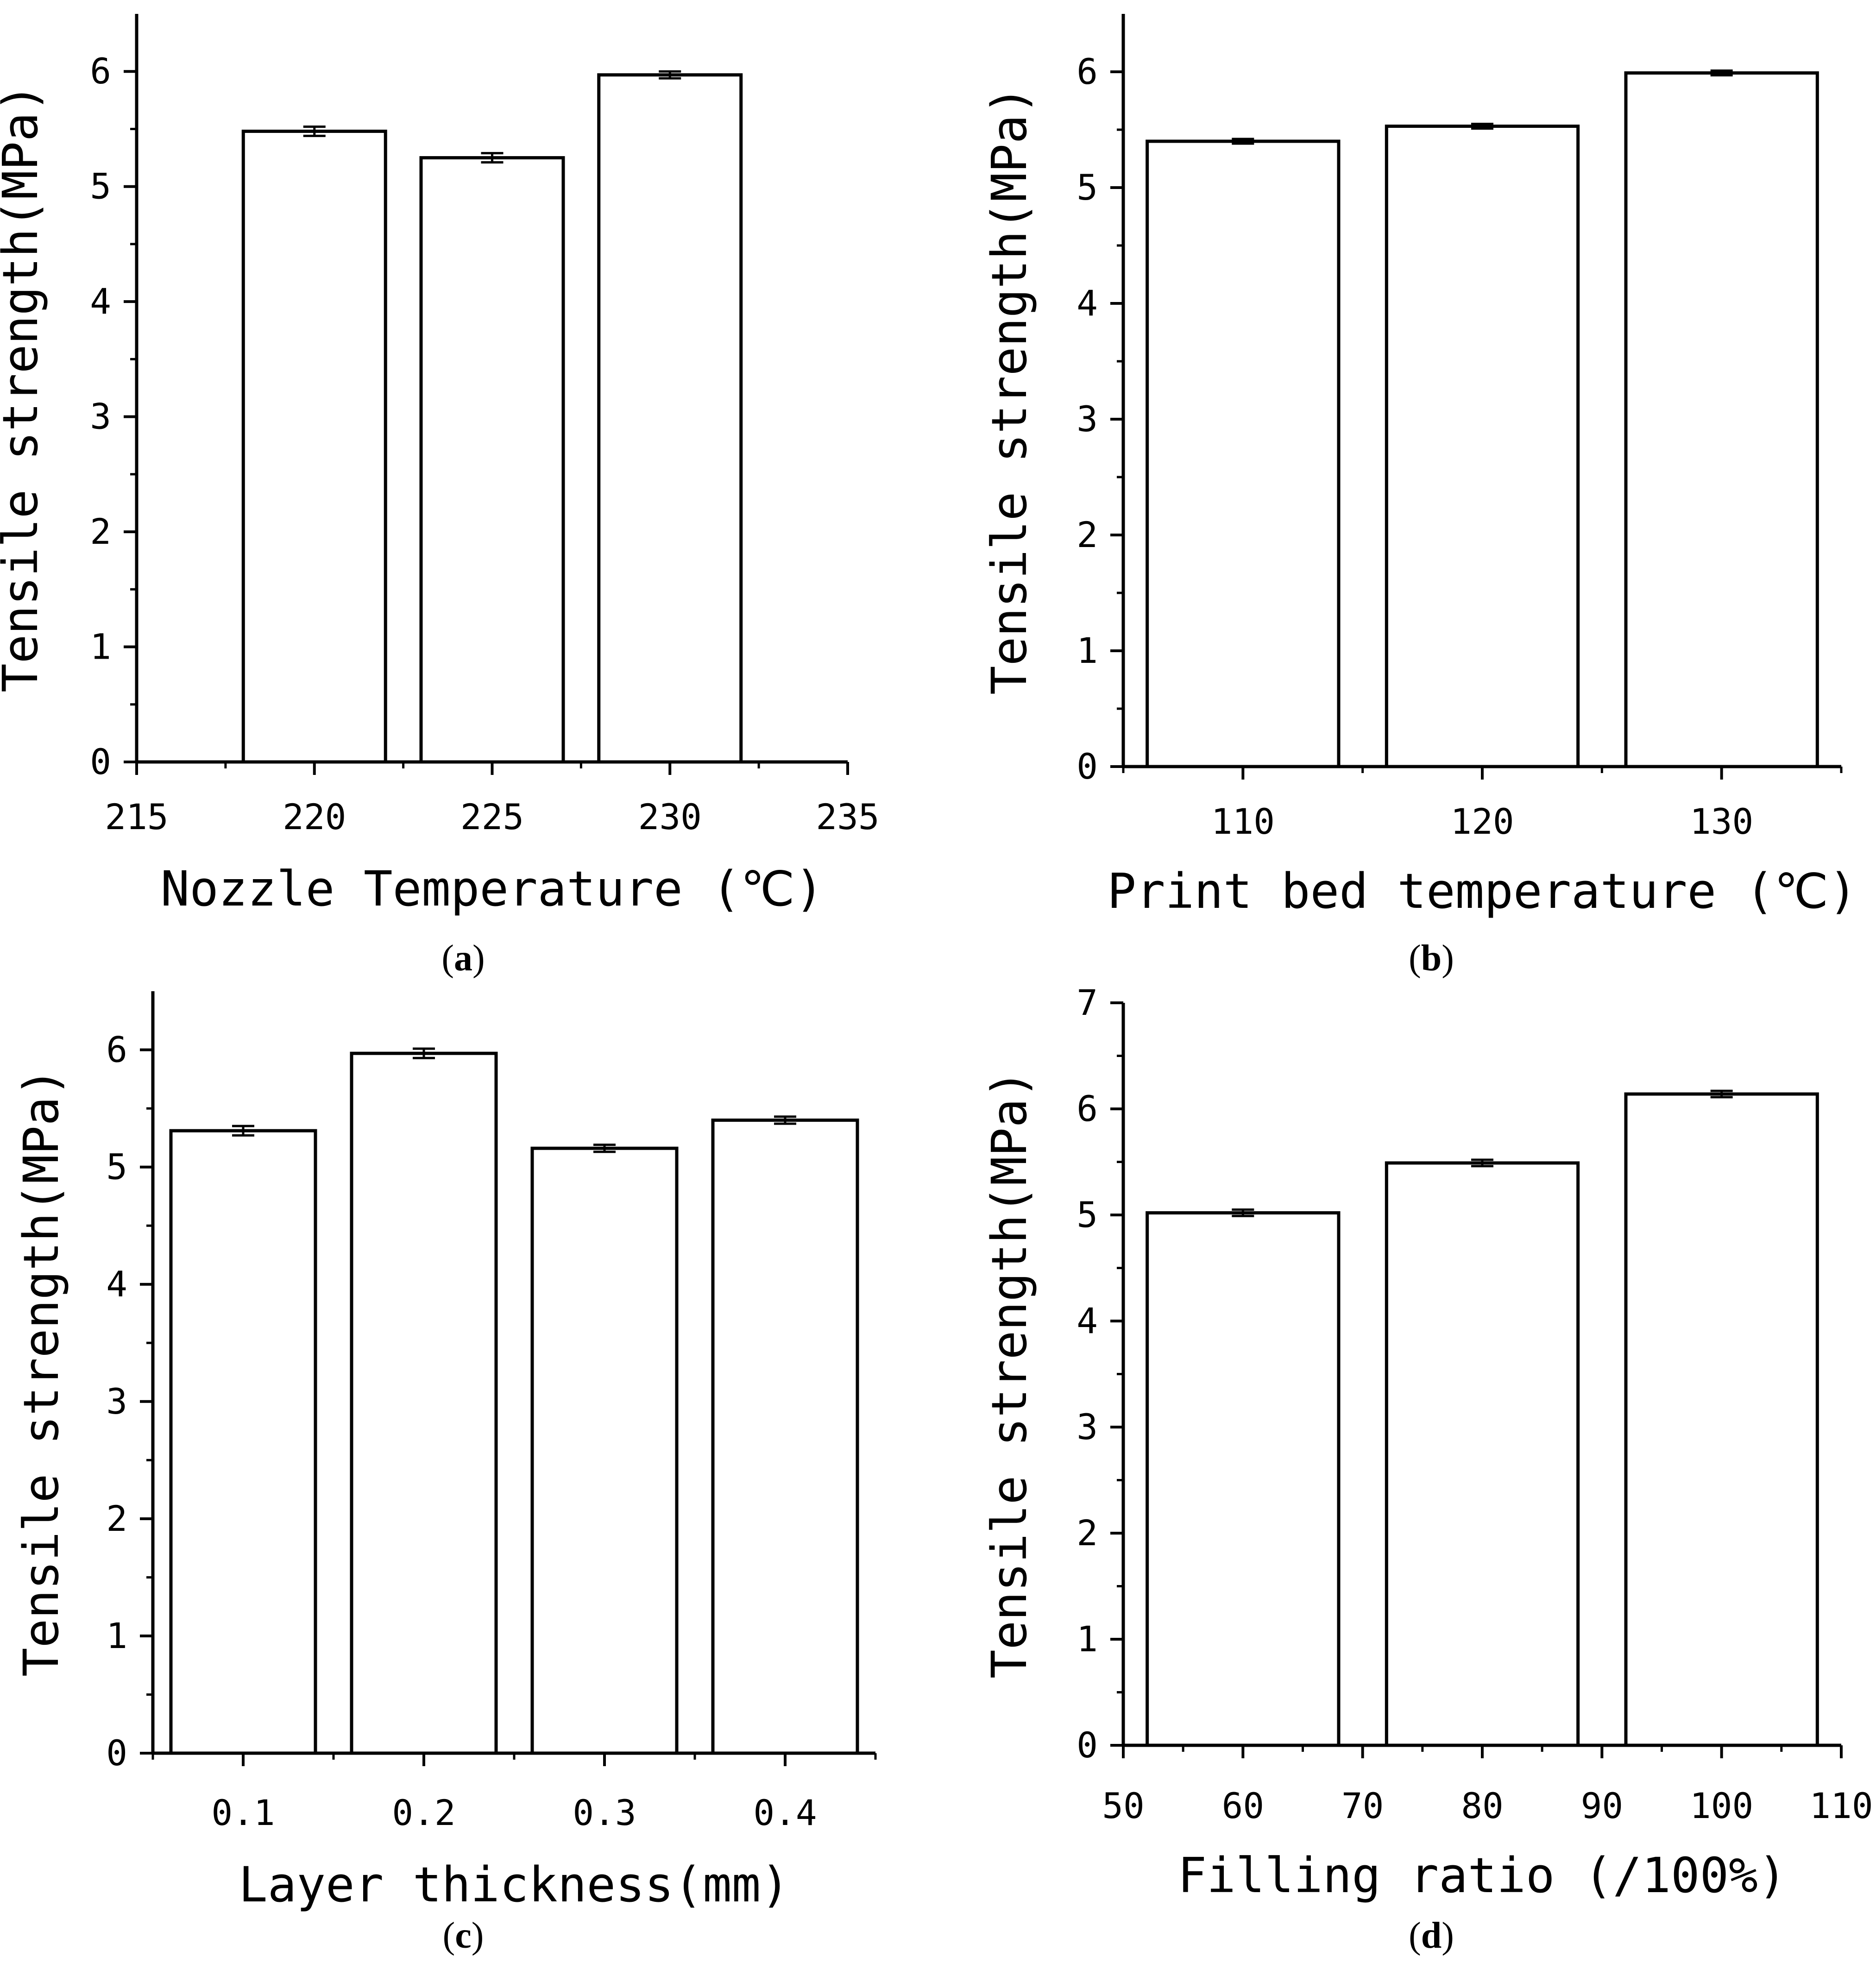 Image resolution: width=1876 pixels, height=1963 pixels. I want to click on x-tick-label: 130, so click(1721, 821).